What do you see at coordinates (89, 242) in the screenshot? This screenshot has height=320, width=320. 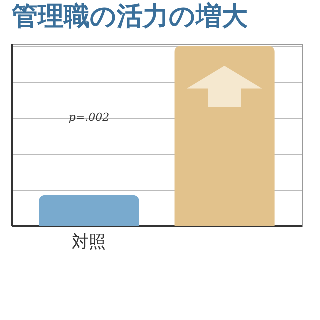 I see `x-tick-label: 対照` at bounding box center [89, 242].